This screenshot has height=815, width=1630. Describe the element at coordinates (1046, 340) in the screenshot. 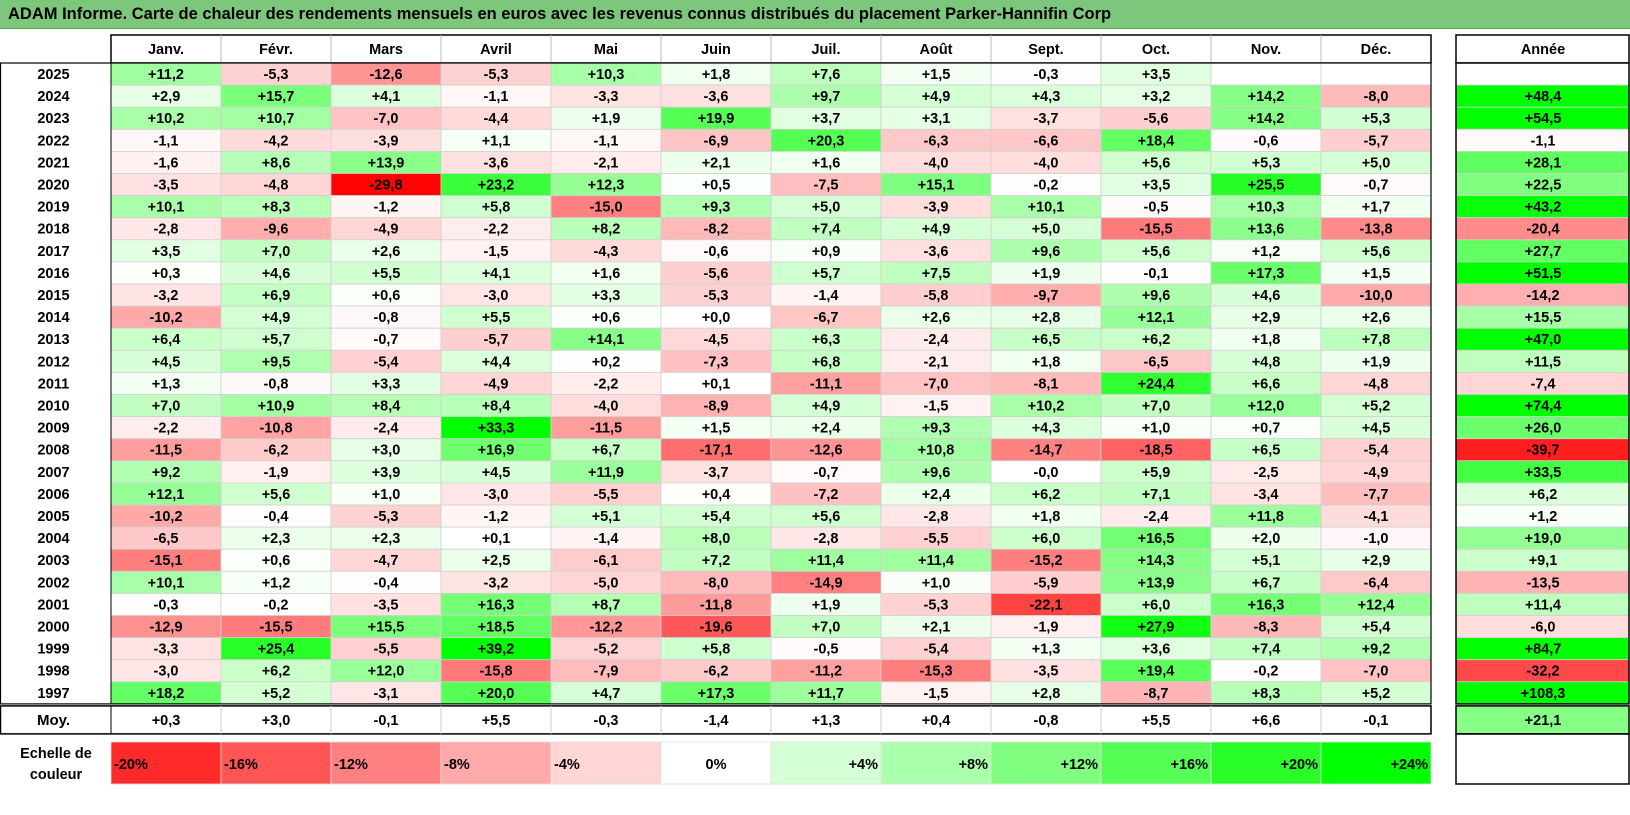

I see `cell-value: +6,5` at that location.